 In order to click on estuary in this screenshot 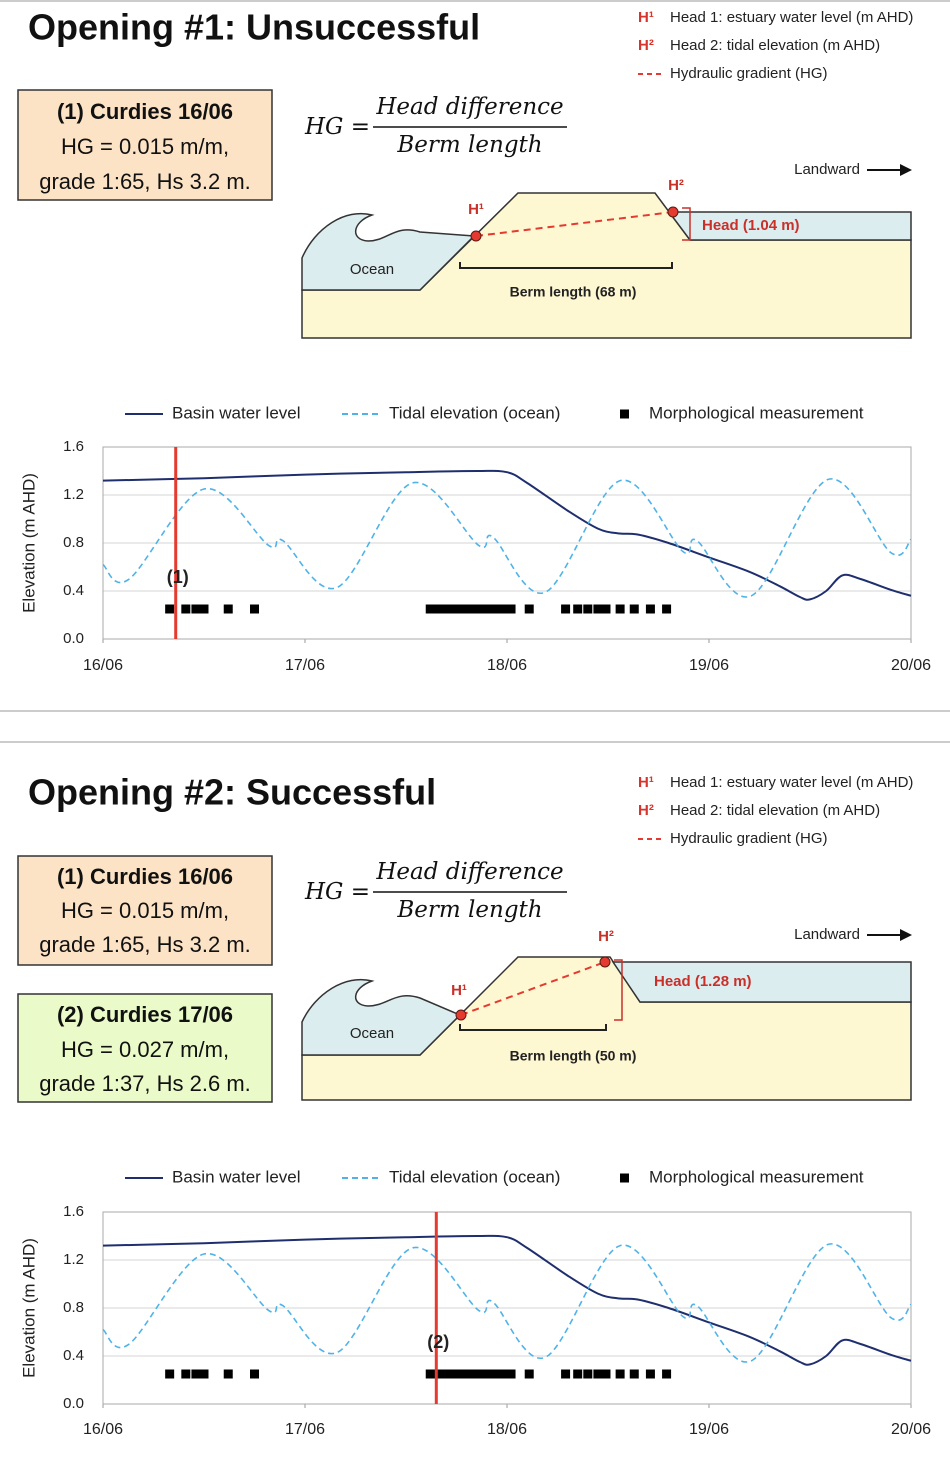, I will do `click(761, 982)`.